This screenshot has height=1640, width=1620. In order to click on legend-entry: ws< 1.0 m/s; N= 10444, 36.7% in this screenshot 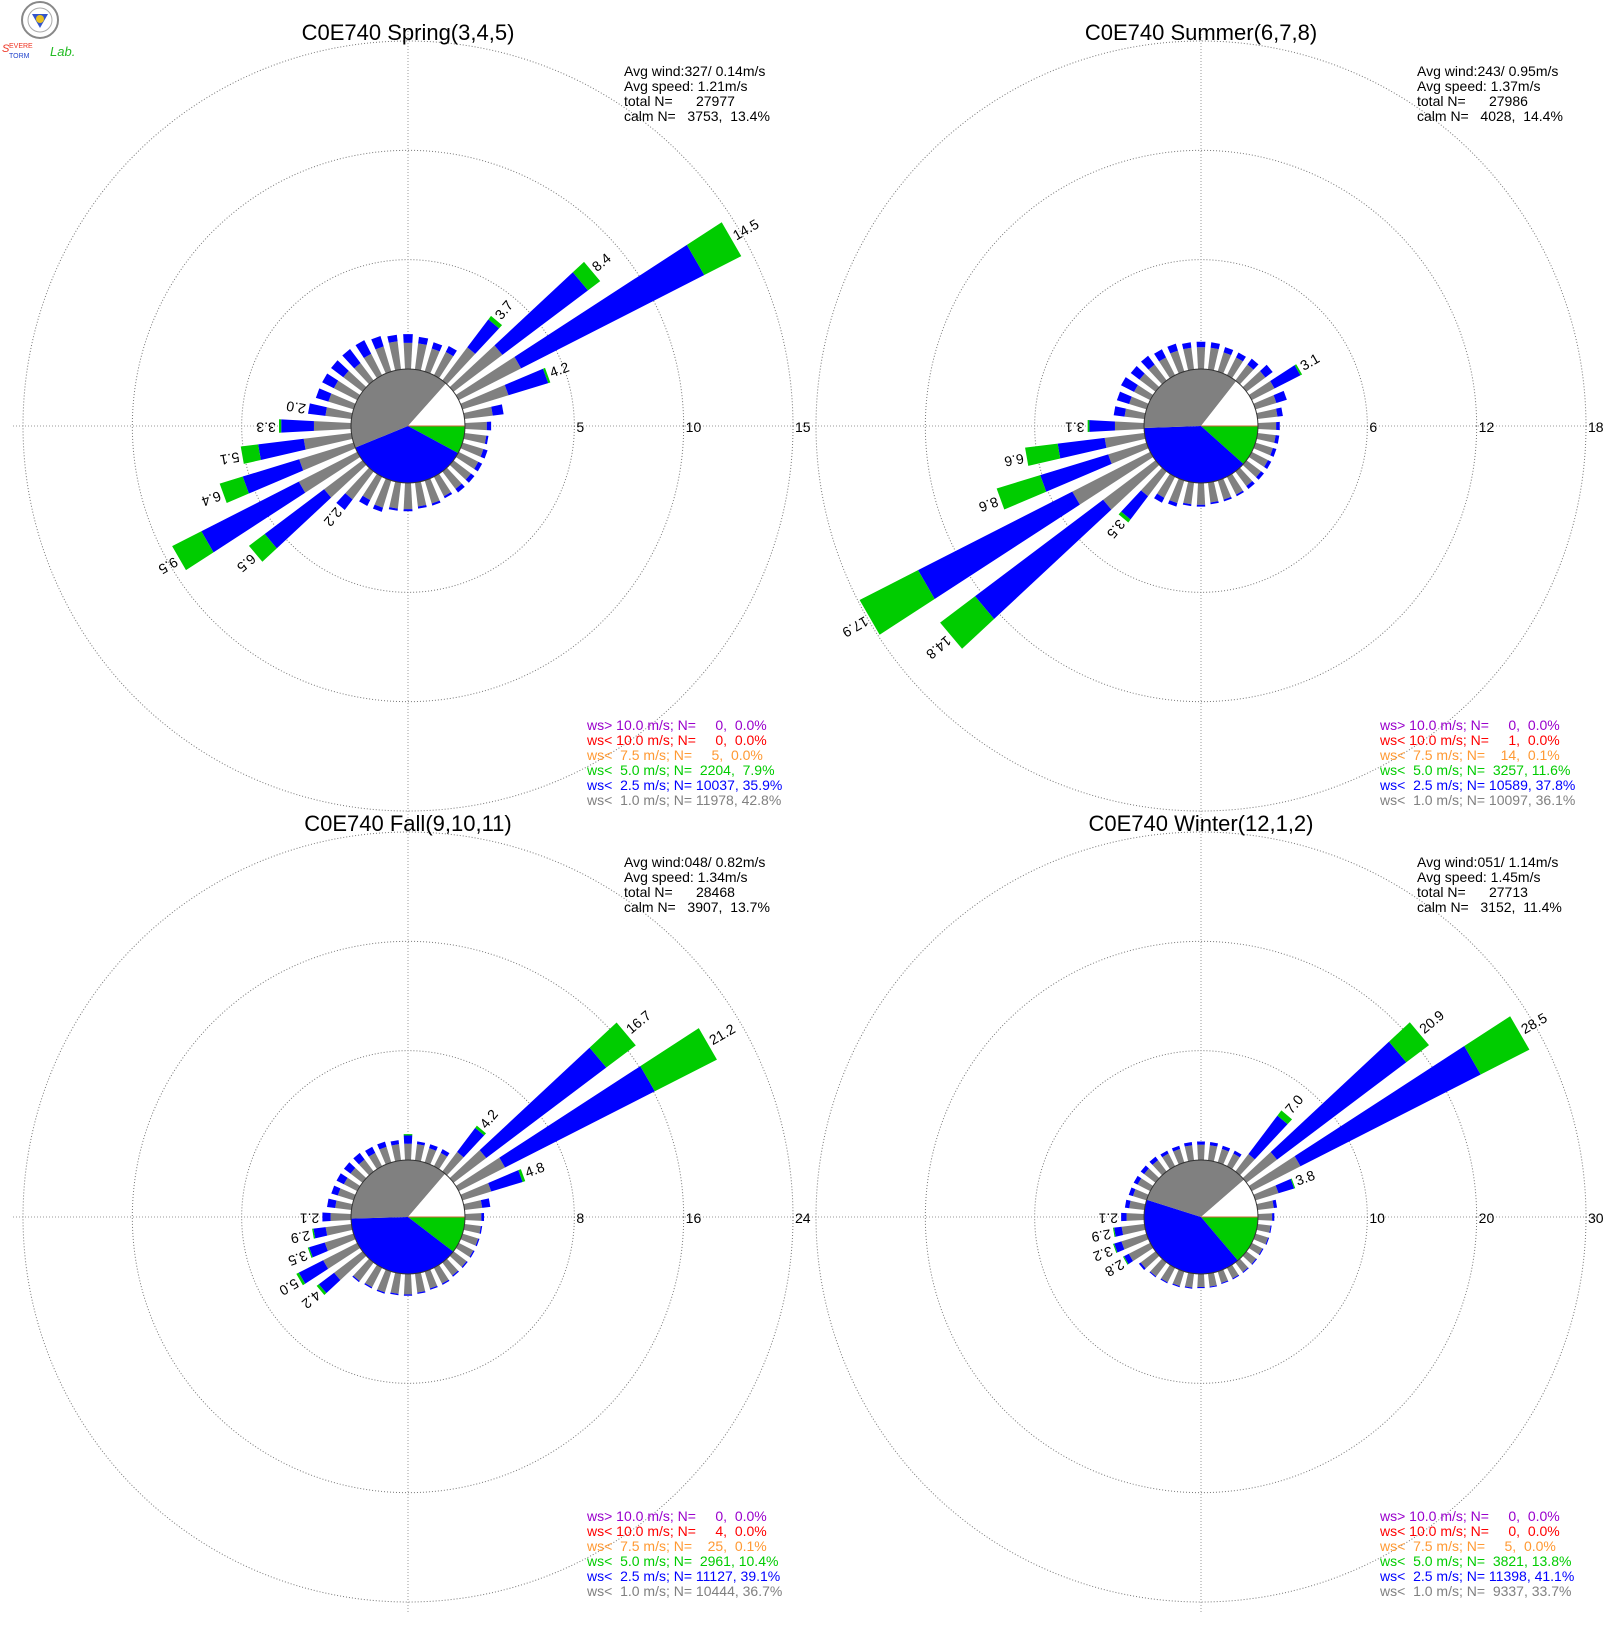, I will do `click(685, 1591)`.